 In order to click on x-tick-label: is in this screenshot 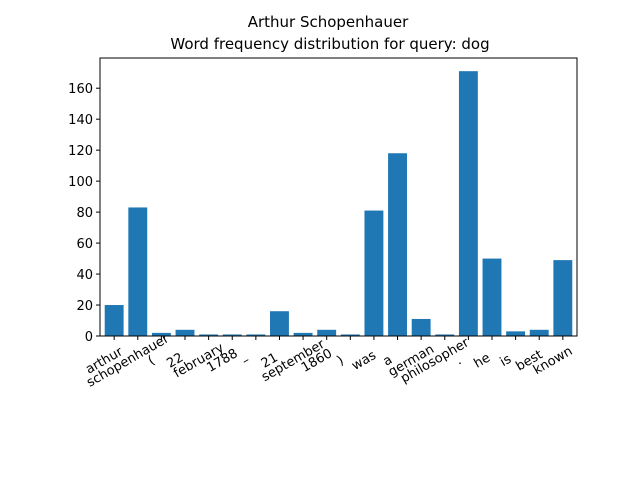, I will do `click(506, 361)`.